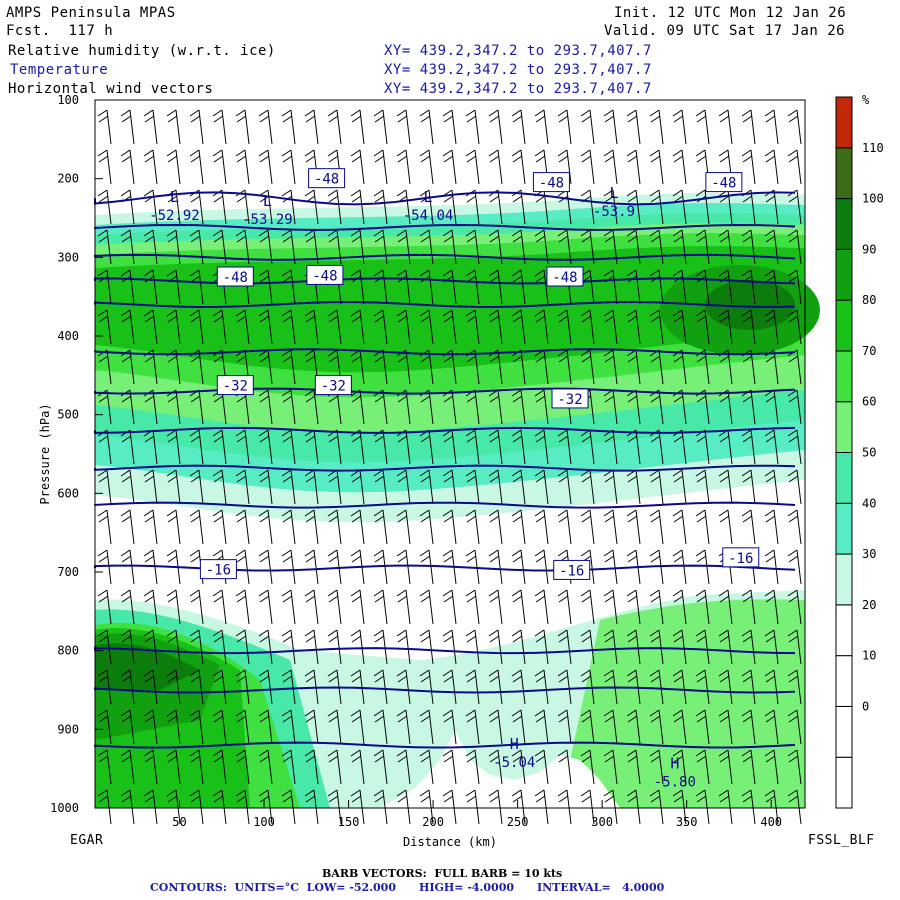 This screenshot has width=900, height=900. Describe the element at coordinates (873, 199) in the screenshot. I see `colorbar-tick-label: 100` at that location.